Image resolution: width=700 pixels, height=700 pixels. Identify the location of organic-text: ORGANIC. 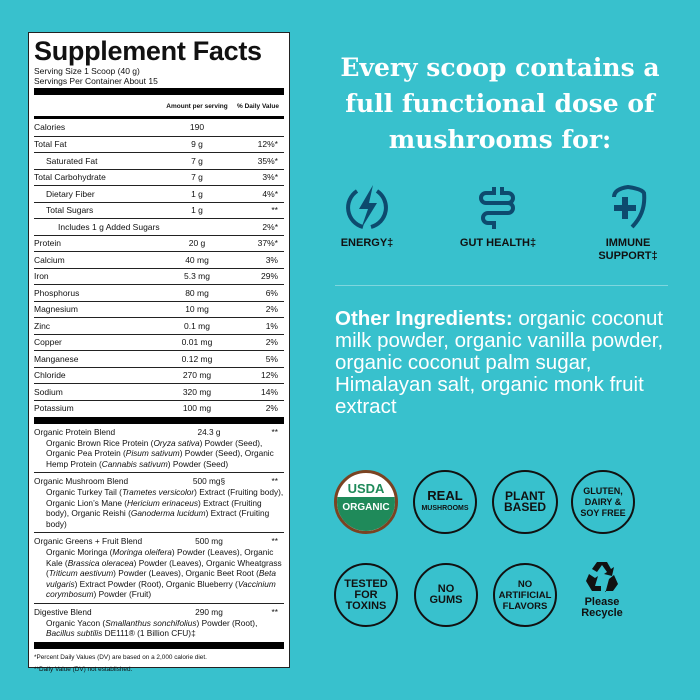
(366, 514).